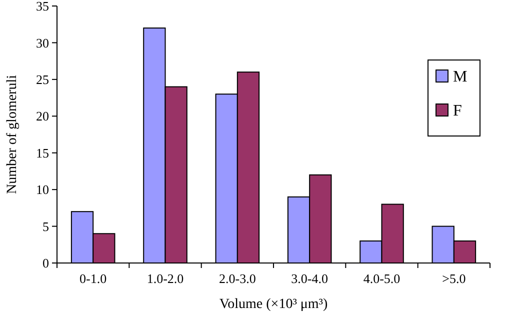  What do you see at coordinates (273, 304) in the screenshot?
I see `x-axis-title: Volume (×10³ μm³)` at bounding box center [273, 304].